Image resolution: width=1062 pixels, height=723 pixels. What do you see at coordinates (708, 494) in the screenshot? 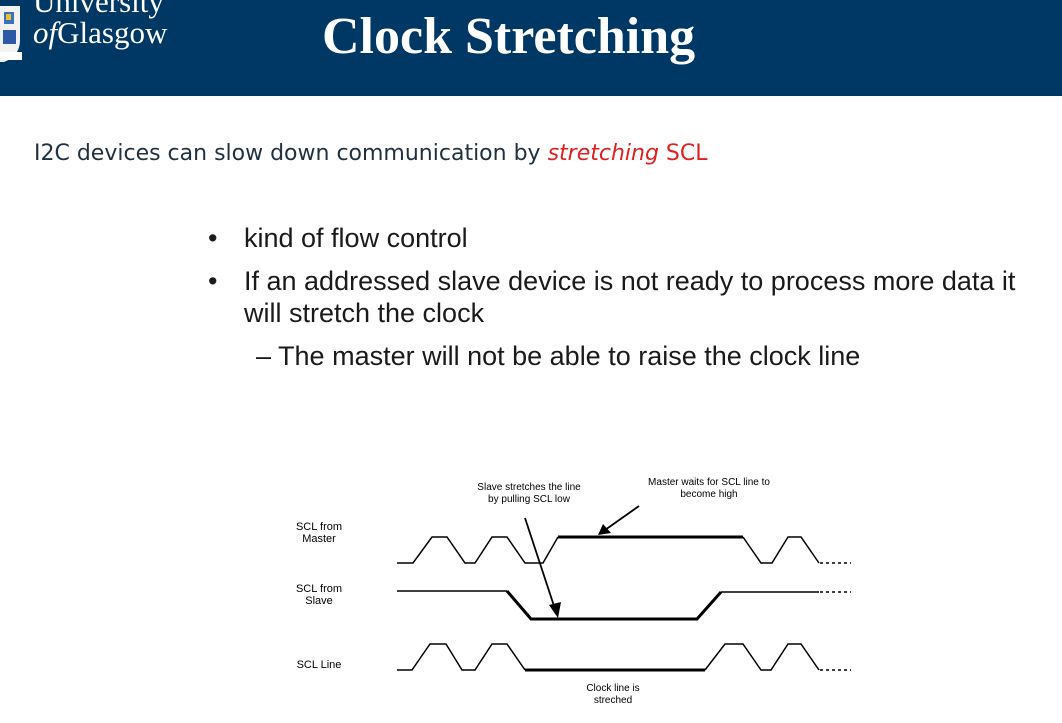
I see `annotation-master-wait-2: become high` at bounding box center [708, 494].